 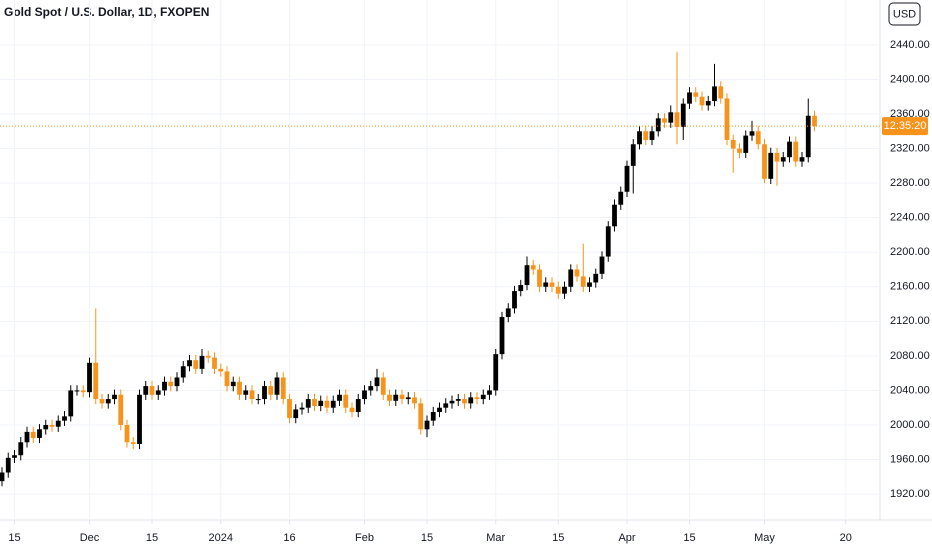 What do you see at coordinates (910, 494) in the screenshot?
I see `y-tick-label: 1920.00` at bounding box center [910, 494].